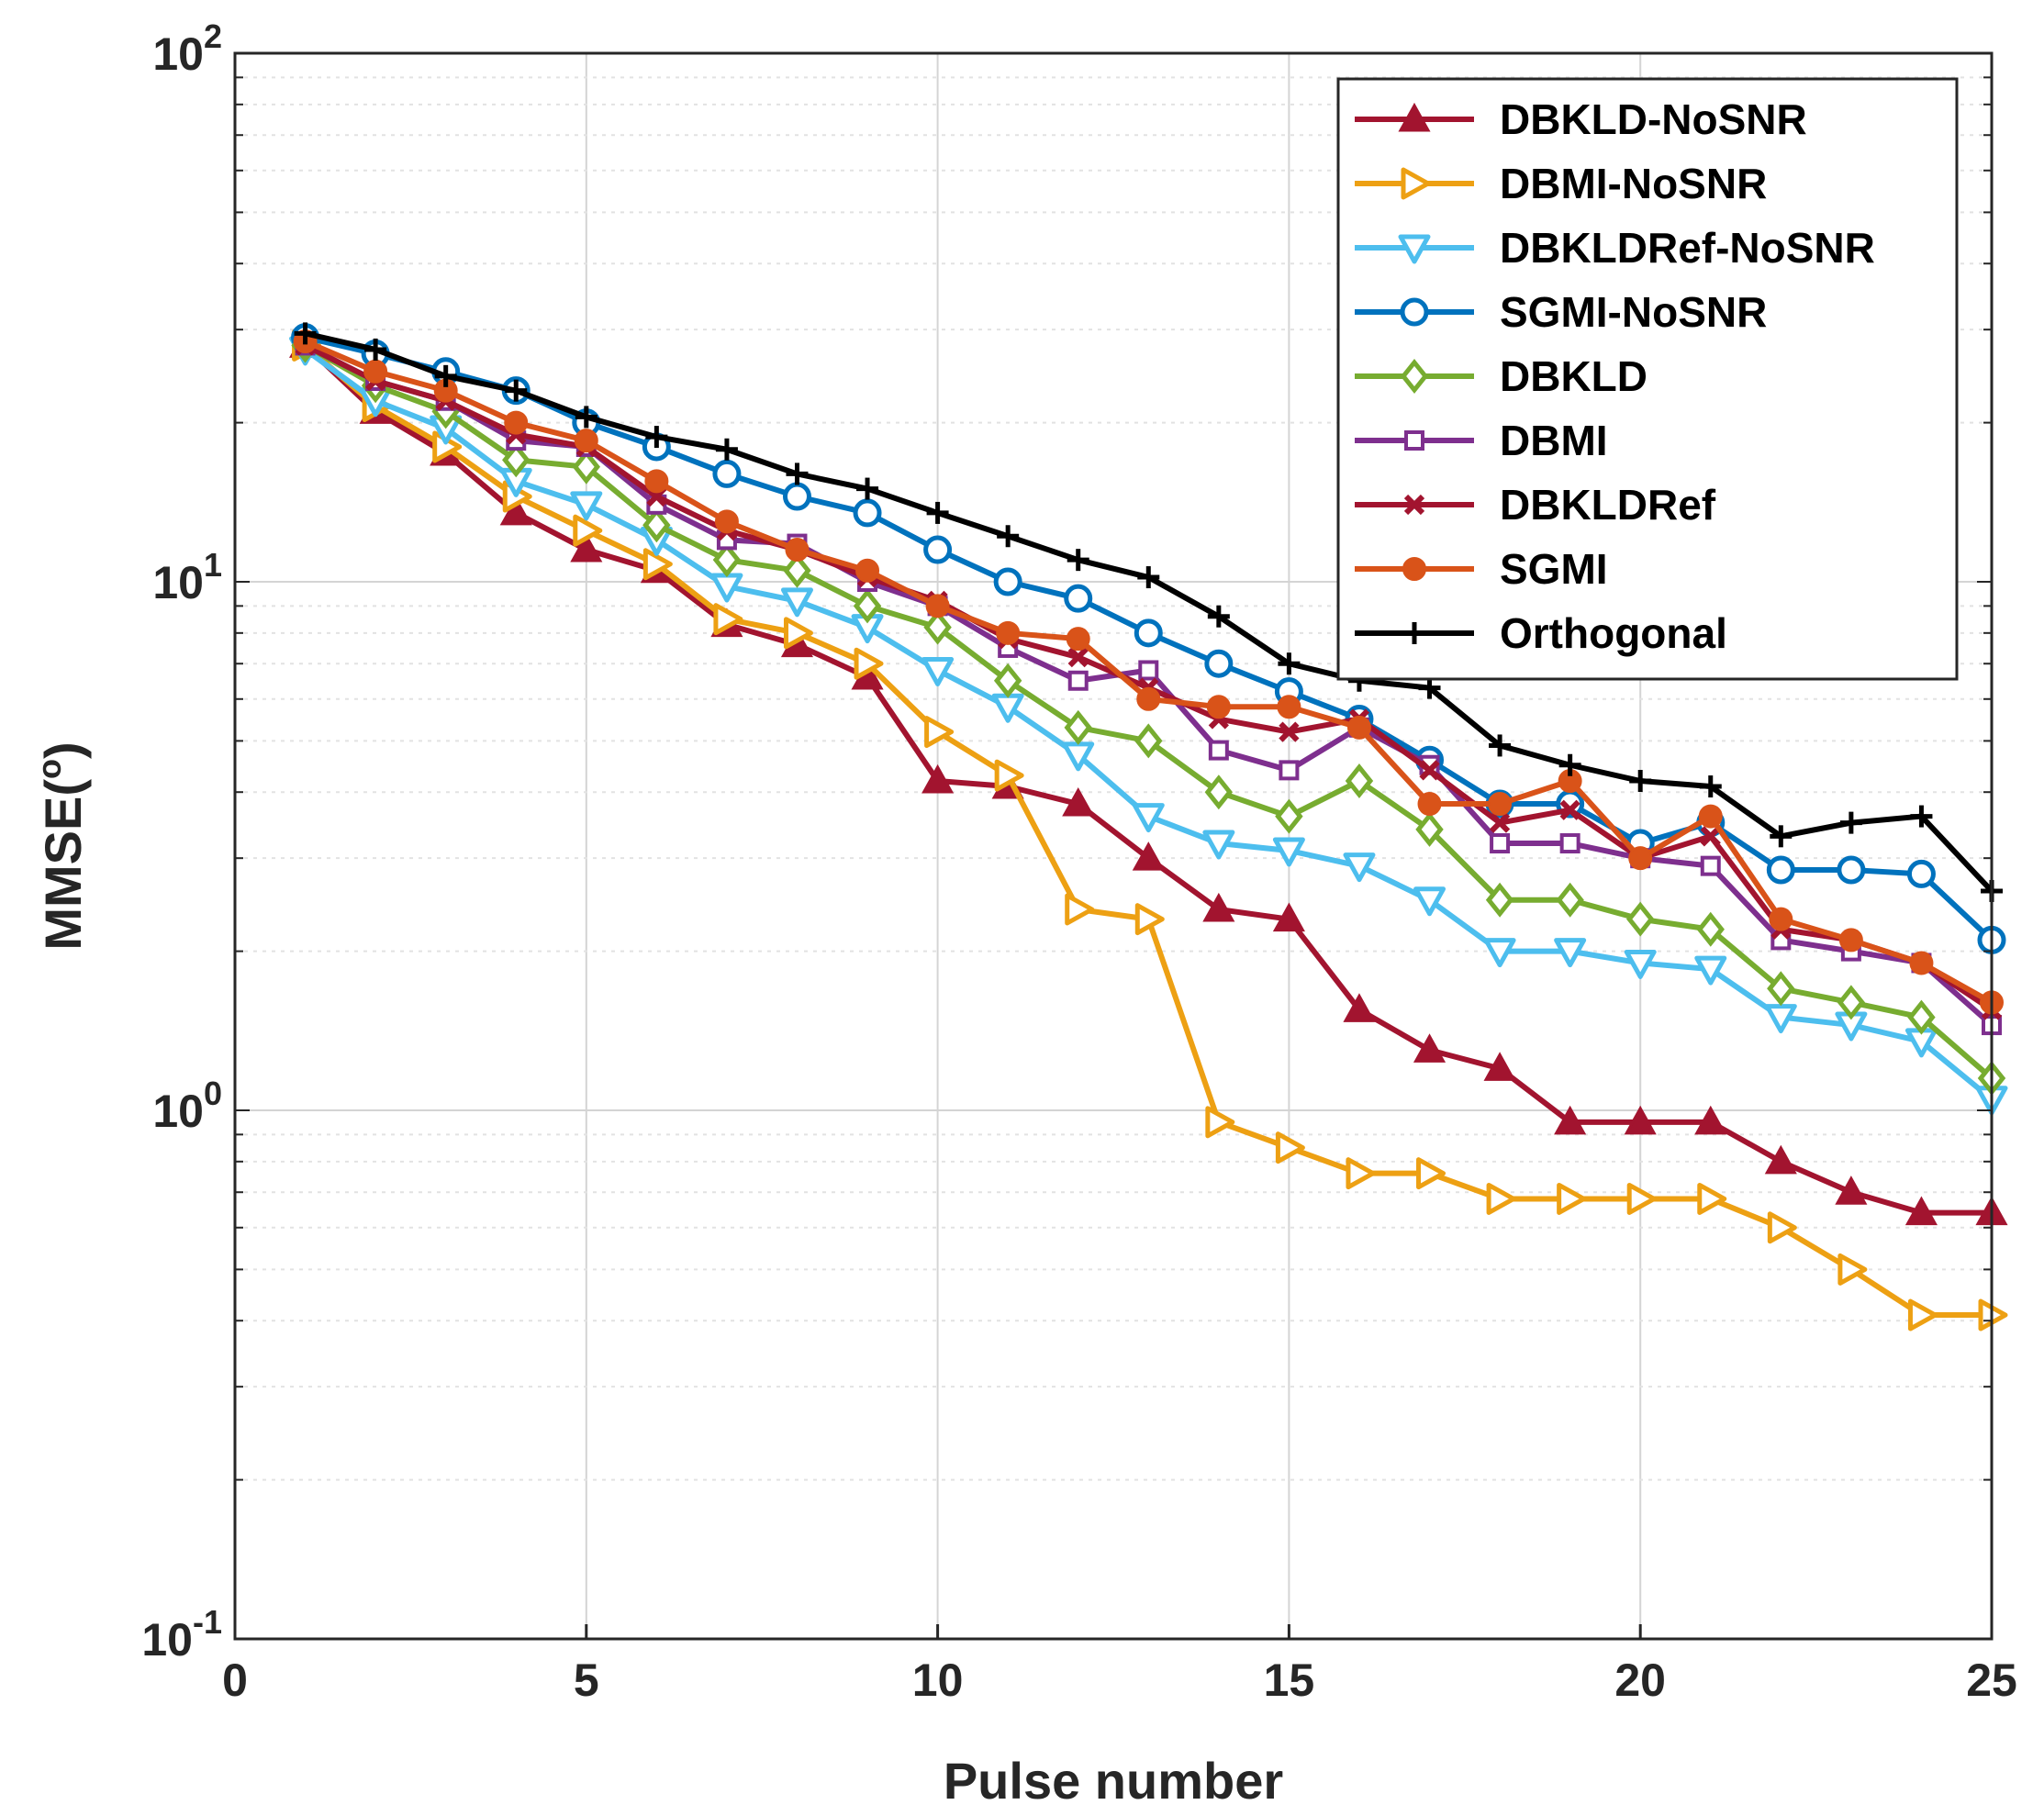  I want to click on legend-label: DBMI-NoSNR, so click(1633, 183).